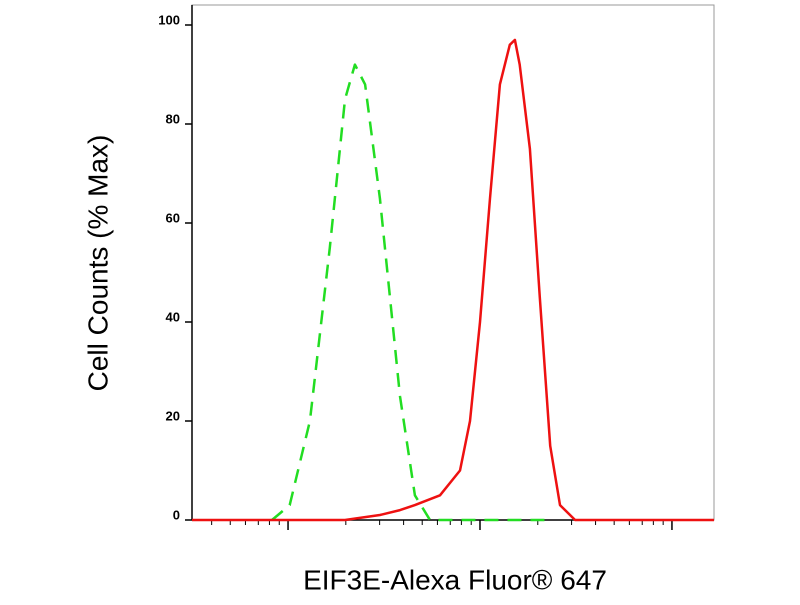 The width and height of the screenshot is (800, 605). Describe the element at coordinates (455, 579) in the screenshot. I see `x-axis-label: EIF3E-Alexa Fluor® 647` at that location.